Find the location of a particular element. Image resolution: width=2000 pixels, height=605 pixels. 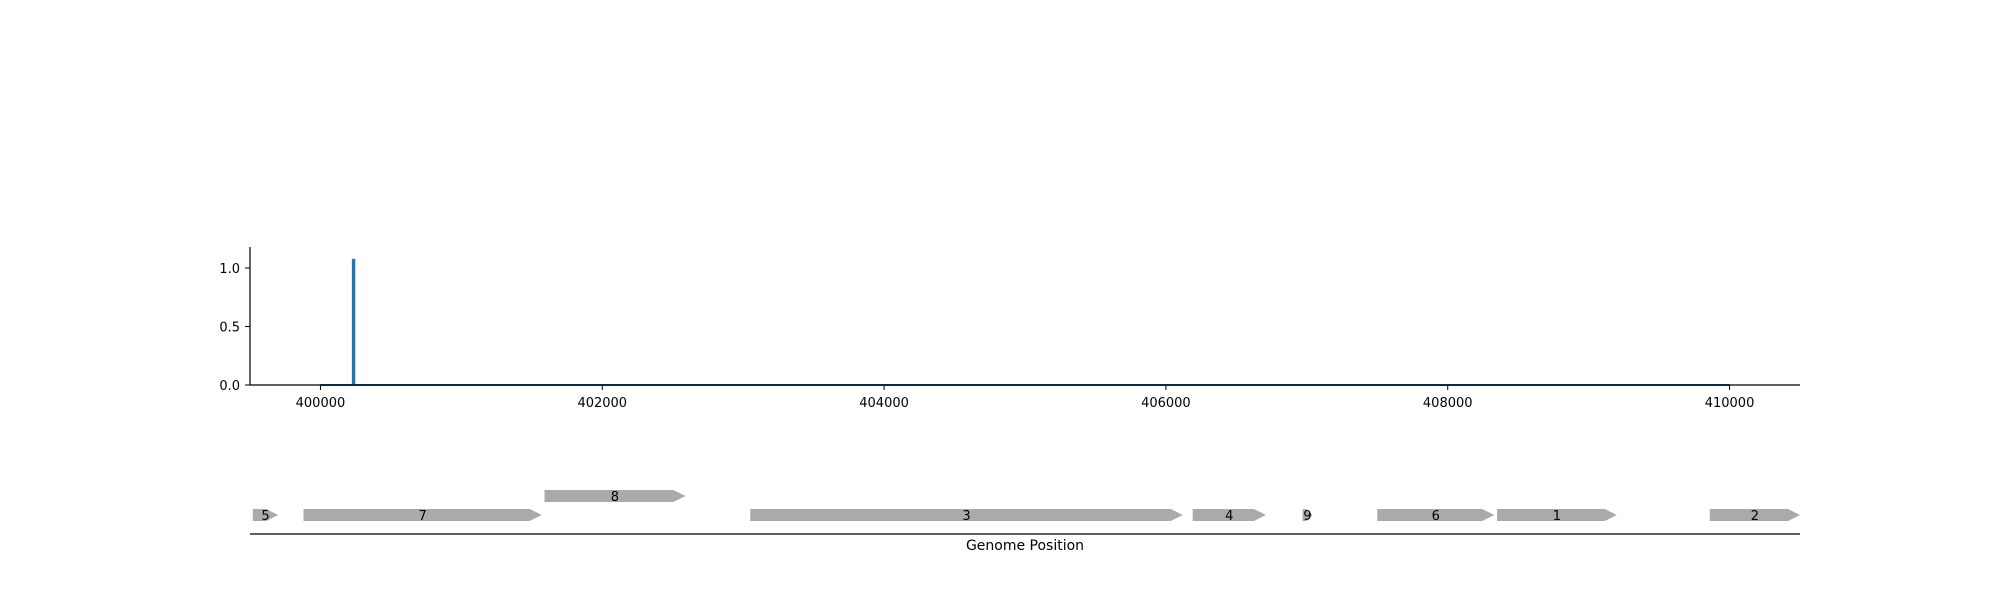

x-tick-label: 400000 is located at coordinates (321, 403).